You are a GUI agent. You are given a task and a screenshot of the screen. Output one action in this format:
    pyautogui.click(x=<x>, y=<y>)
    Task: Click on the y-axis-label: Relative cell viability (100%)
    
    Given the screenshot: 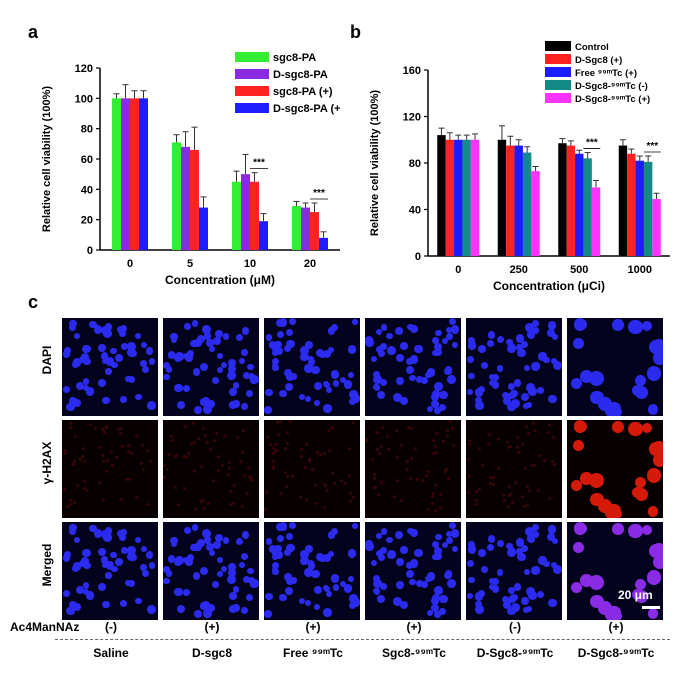 What is the action you would take?
    pyautogui.click(x=375, y=163)
    